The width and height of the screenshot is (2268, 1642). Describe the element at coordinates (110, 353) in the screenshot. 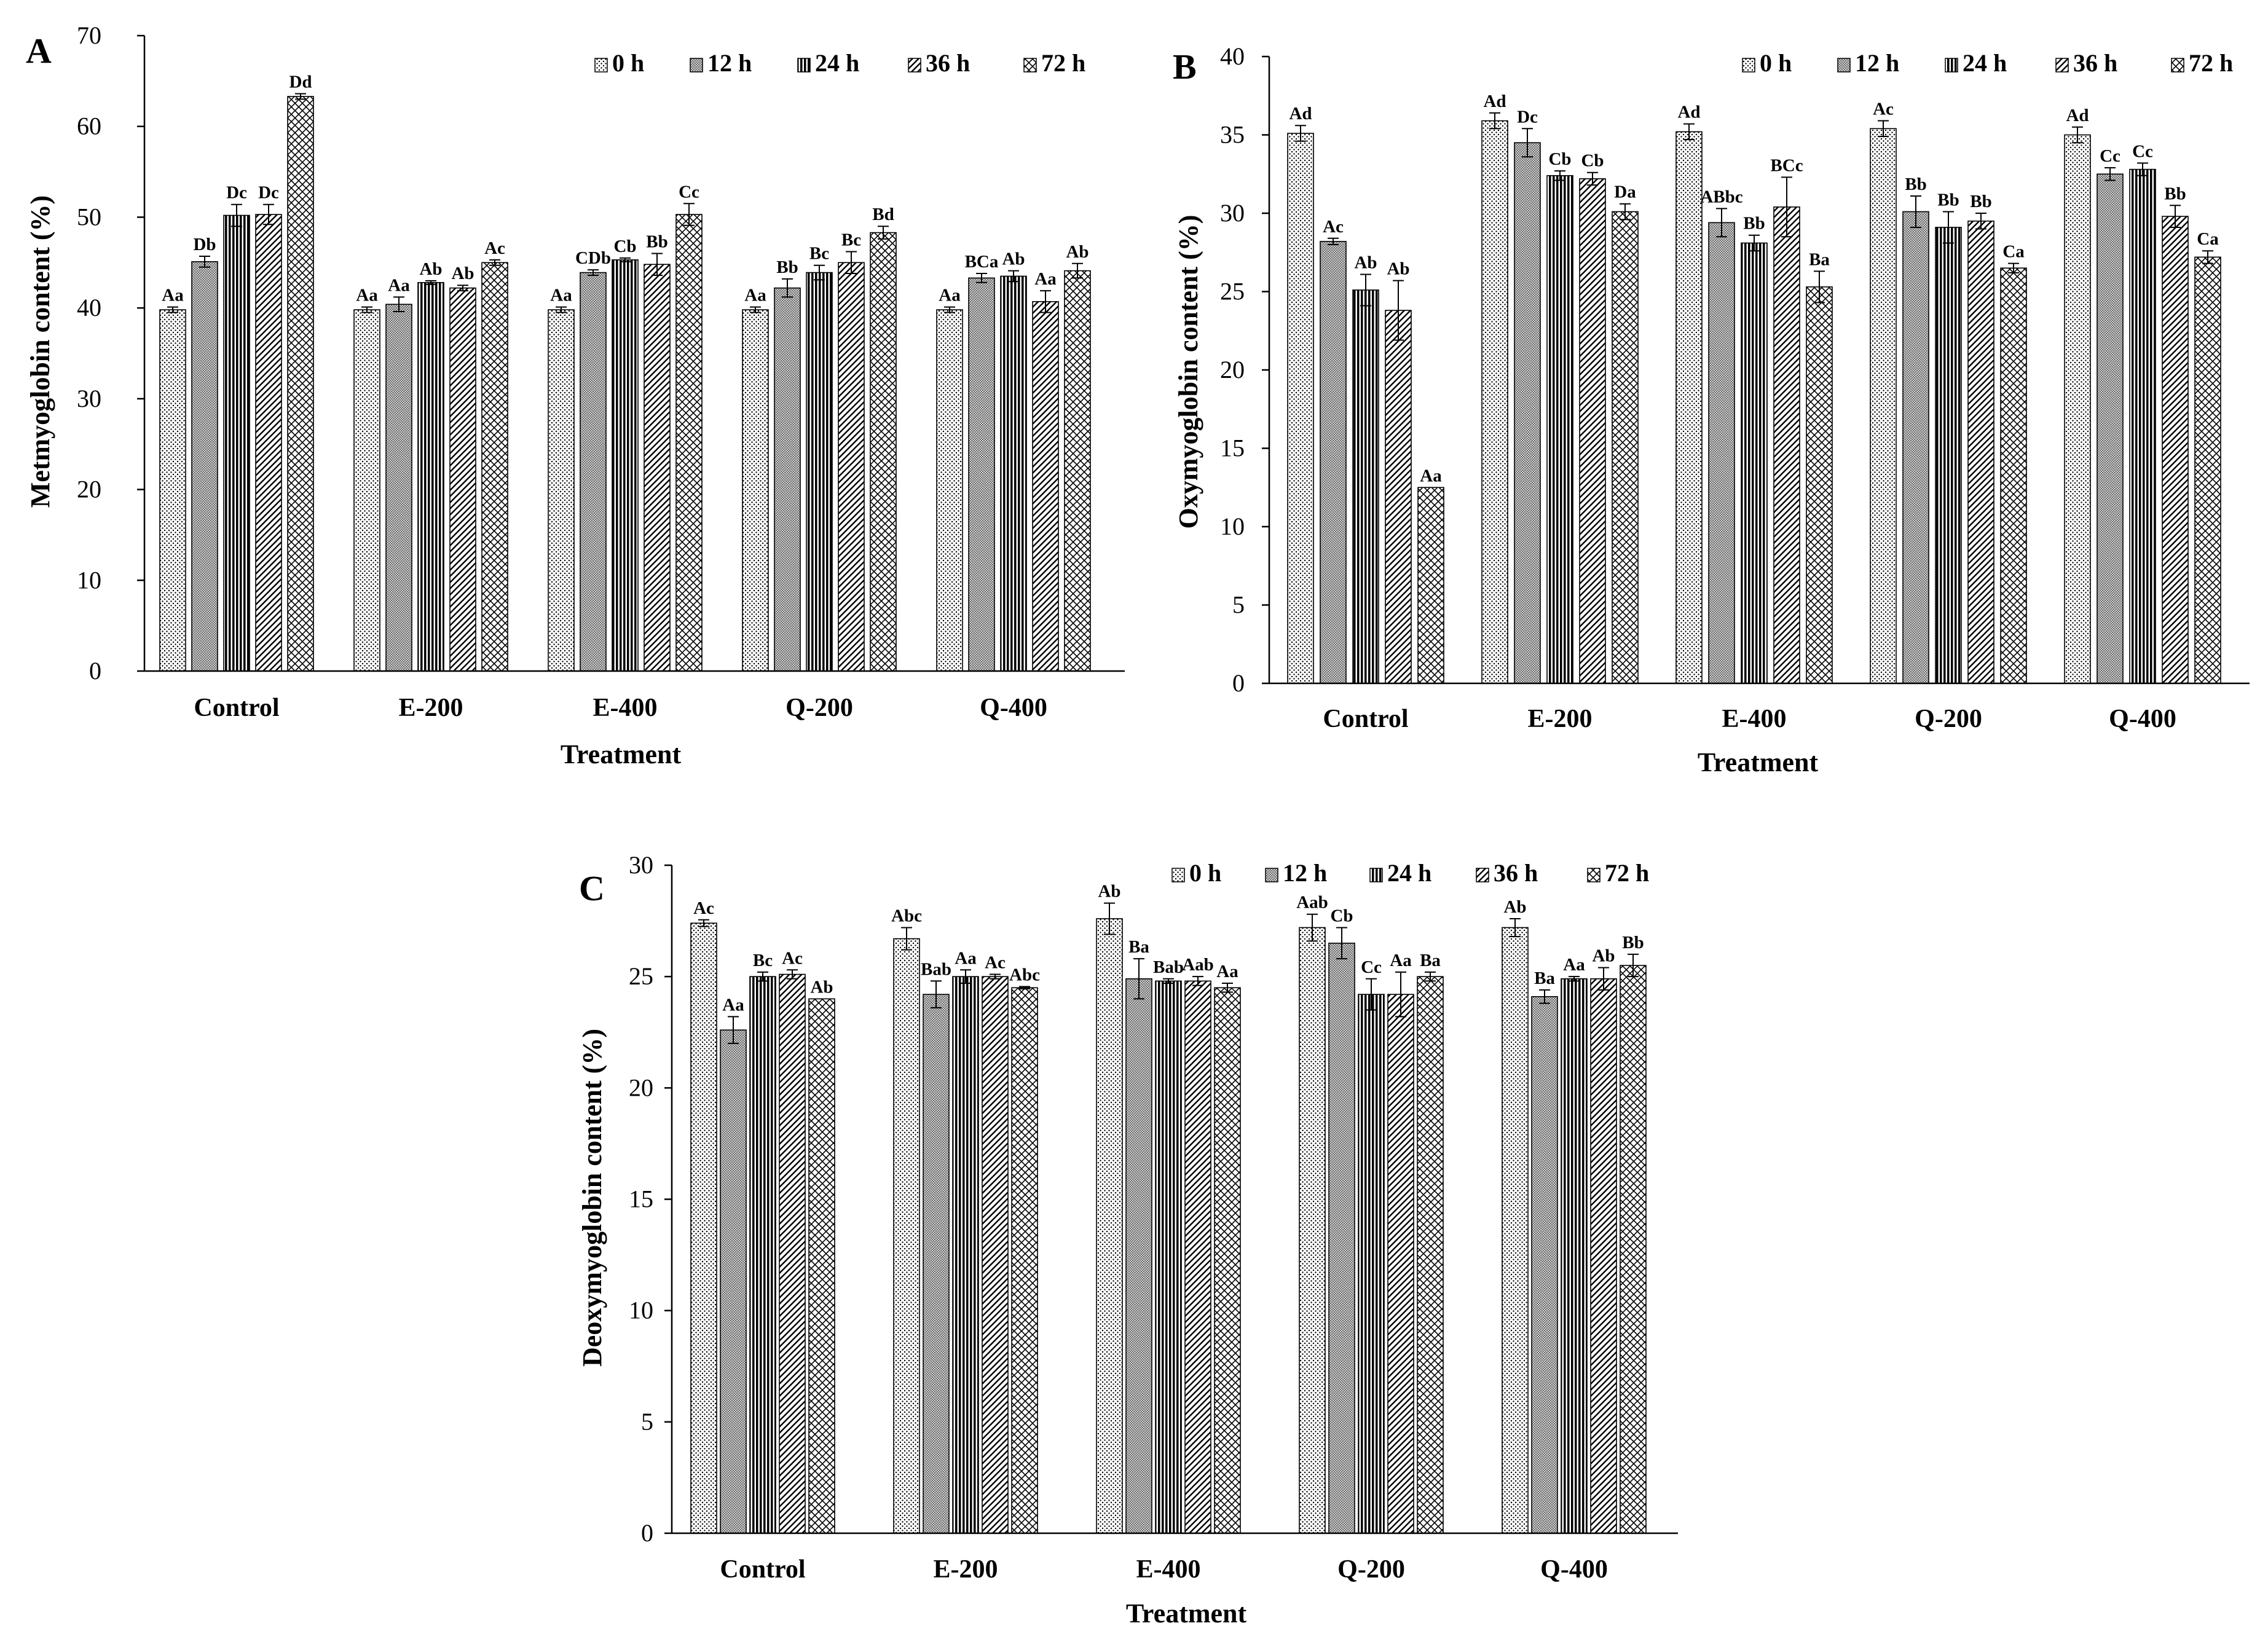

I see `y-axis: 0 10 20 30 40 50 60 70` at that location.